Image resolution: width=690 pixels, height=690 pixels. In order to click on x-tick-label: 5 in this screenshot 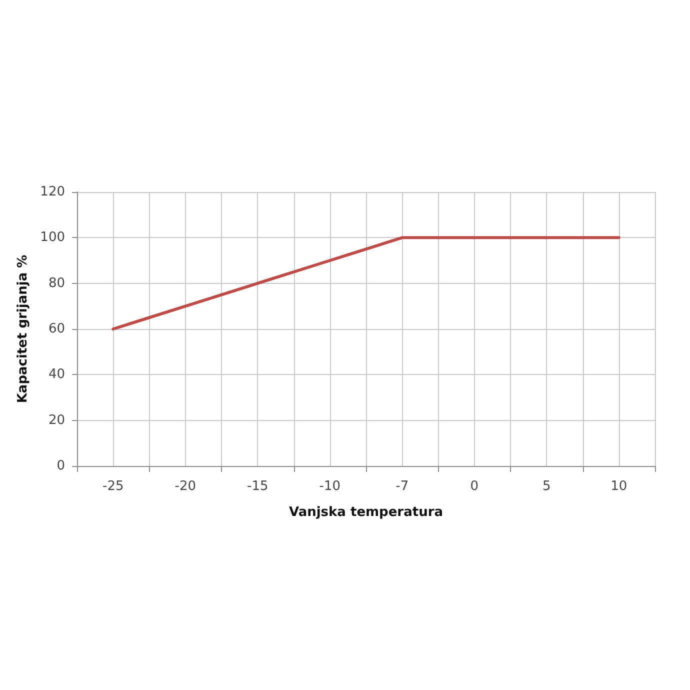, I will do `click(546, 486)`.